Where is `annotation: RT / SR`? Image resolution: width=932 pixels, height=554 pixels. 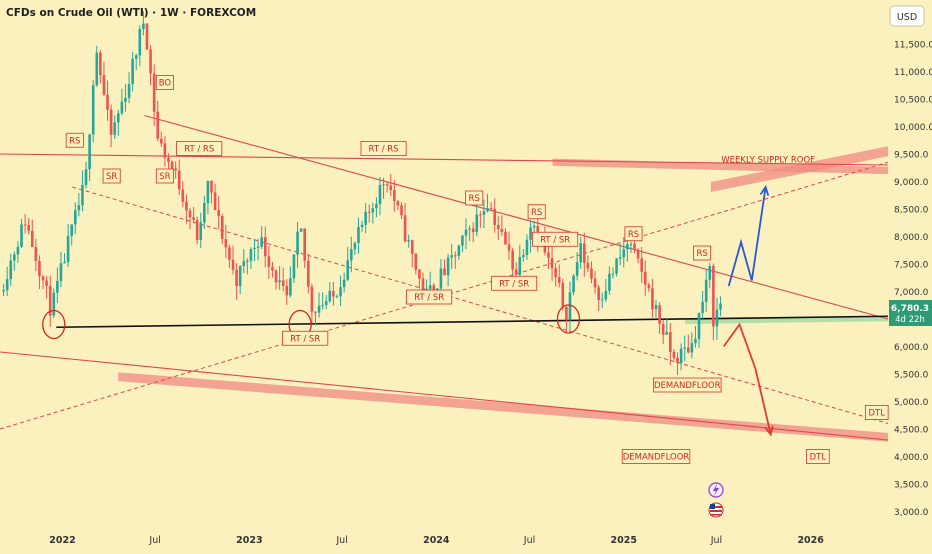
annotation: RT / SR is located at coordinates (429, 297).